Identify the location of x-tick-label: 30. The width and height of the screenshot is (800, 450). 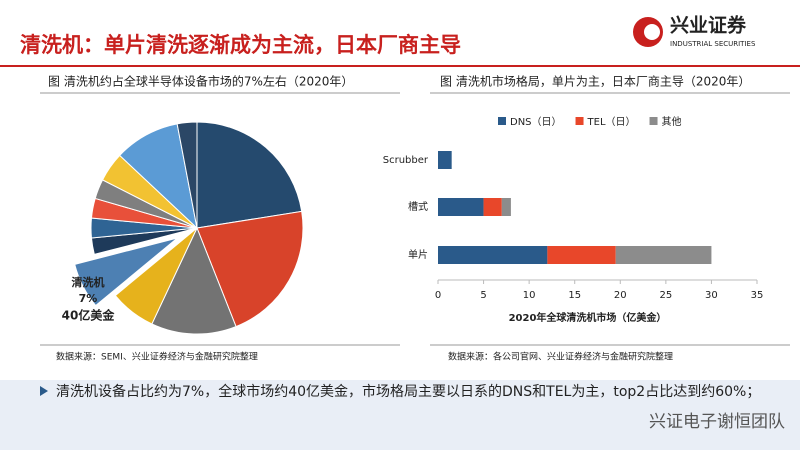
(711, 295).